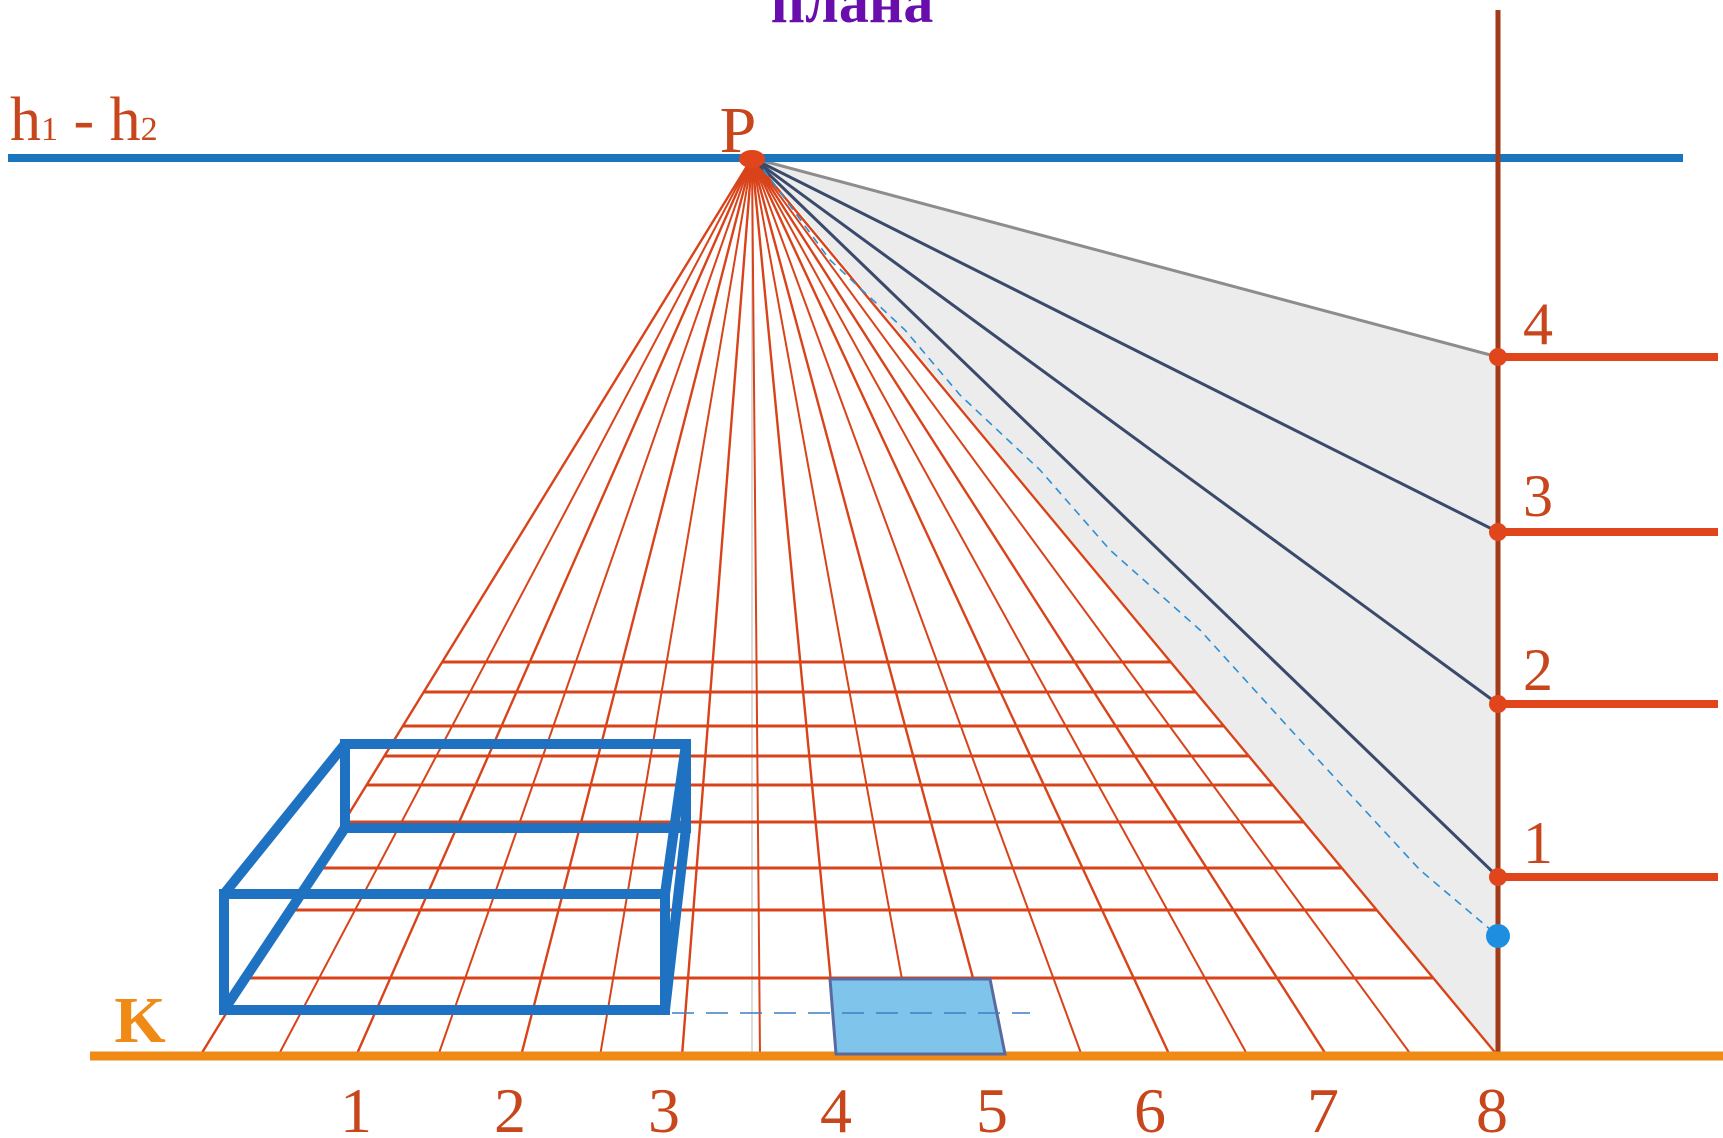  Describe the element at coordinates (1538, 843) in the screenshot. I see `height-scale-number: 1` at that location.